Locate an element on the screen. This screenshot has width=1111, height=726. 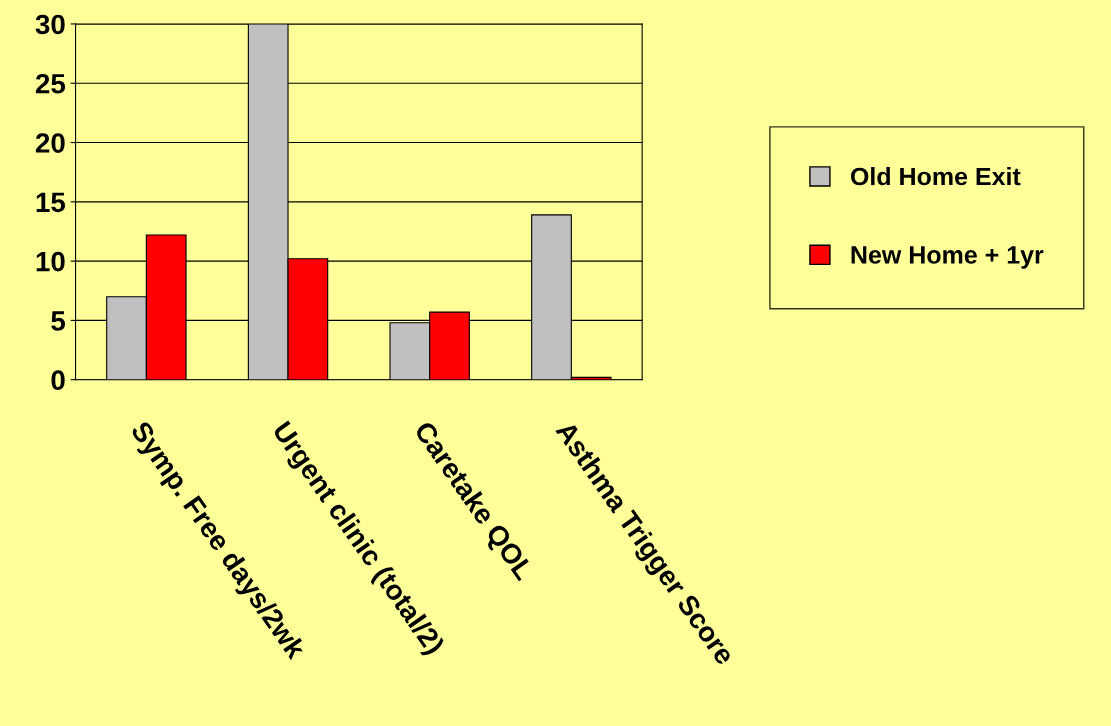
y-tick-label: 25 is located at coordinates (50, 83).